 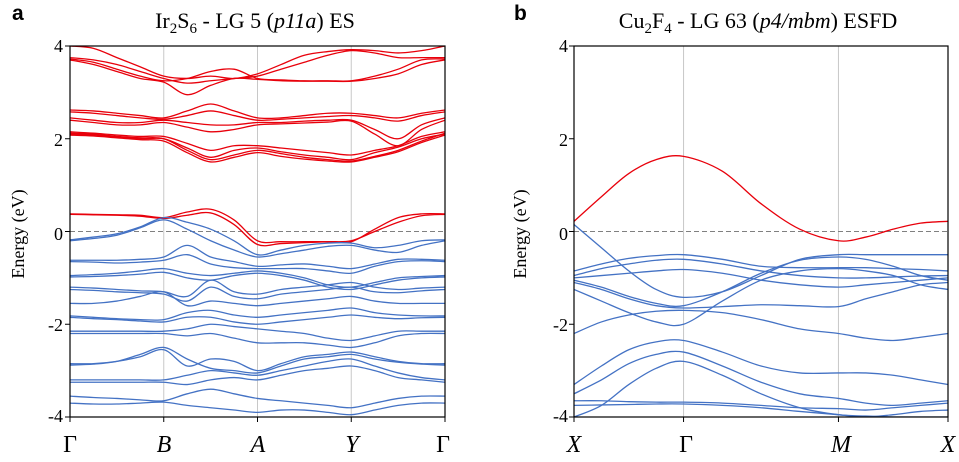 I want to click on panel-a-xticks: Γ B A Y Γ, so click(x=256, y=445).